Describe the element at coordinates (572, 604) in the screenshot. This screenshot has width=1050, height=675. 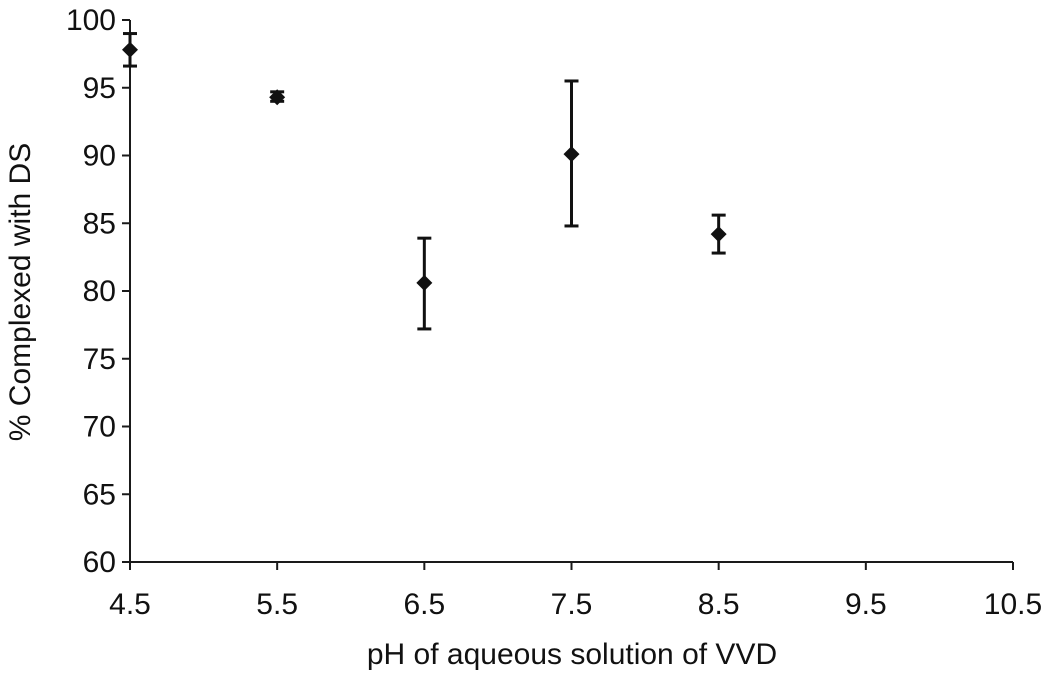
I see `x-tick-label: 7.5` at that location.